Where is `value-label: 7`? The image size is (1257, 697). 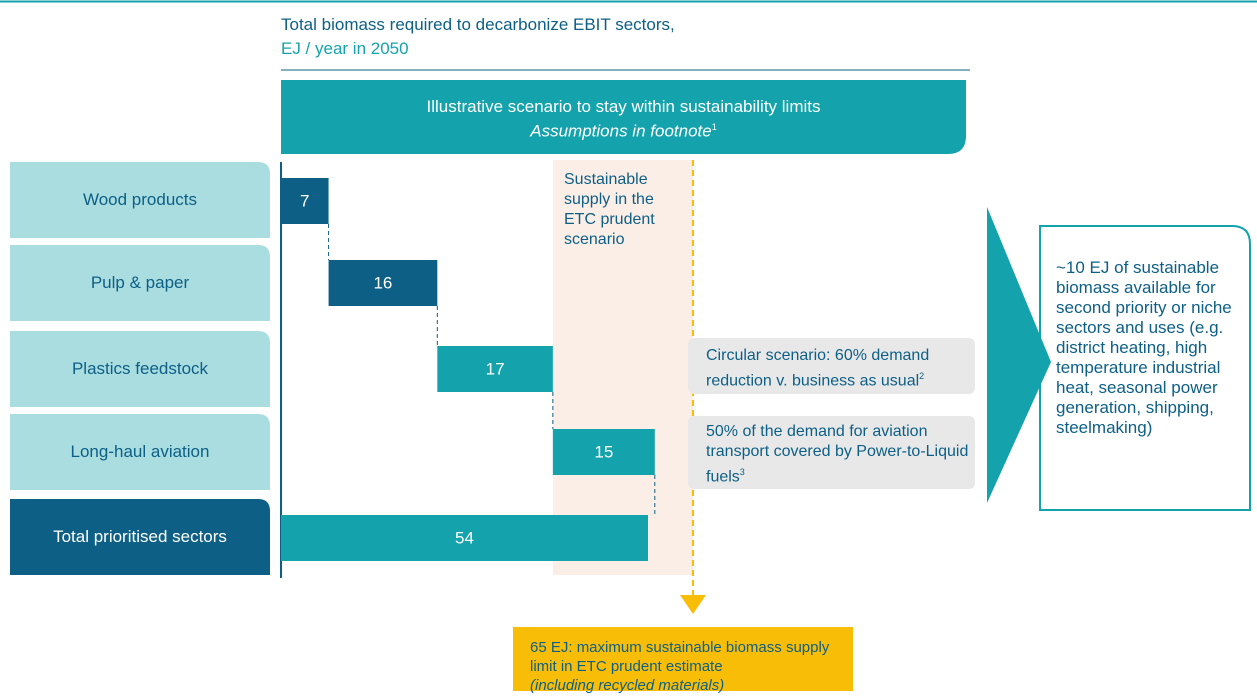
value-label: 7 is located at coordinates (304, 200).